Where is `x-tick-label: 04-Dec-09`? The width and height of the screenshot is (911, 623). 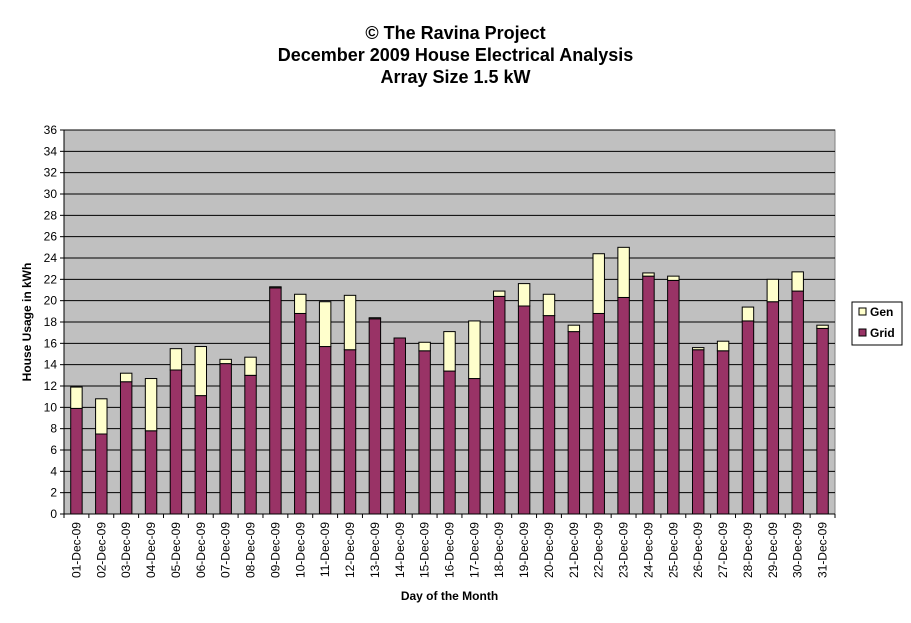
x-tick-label: 04-Dec-09 is located at coordinates (151, 550).